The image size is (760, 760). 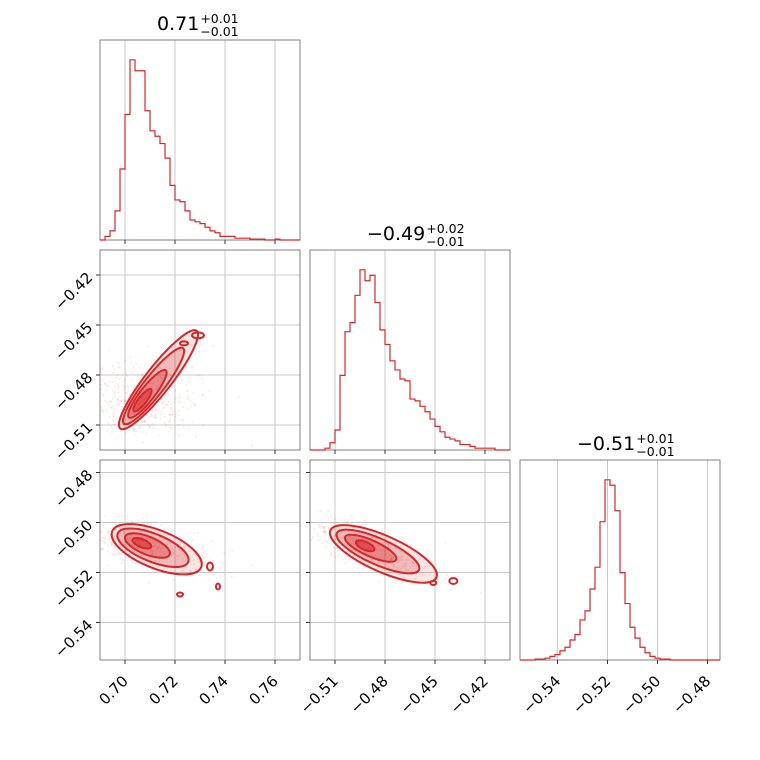 What do you see at coordinates (180, 594) in the screenshot?
I see `contour-island` at bounding box center [180, 594].